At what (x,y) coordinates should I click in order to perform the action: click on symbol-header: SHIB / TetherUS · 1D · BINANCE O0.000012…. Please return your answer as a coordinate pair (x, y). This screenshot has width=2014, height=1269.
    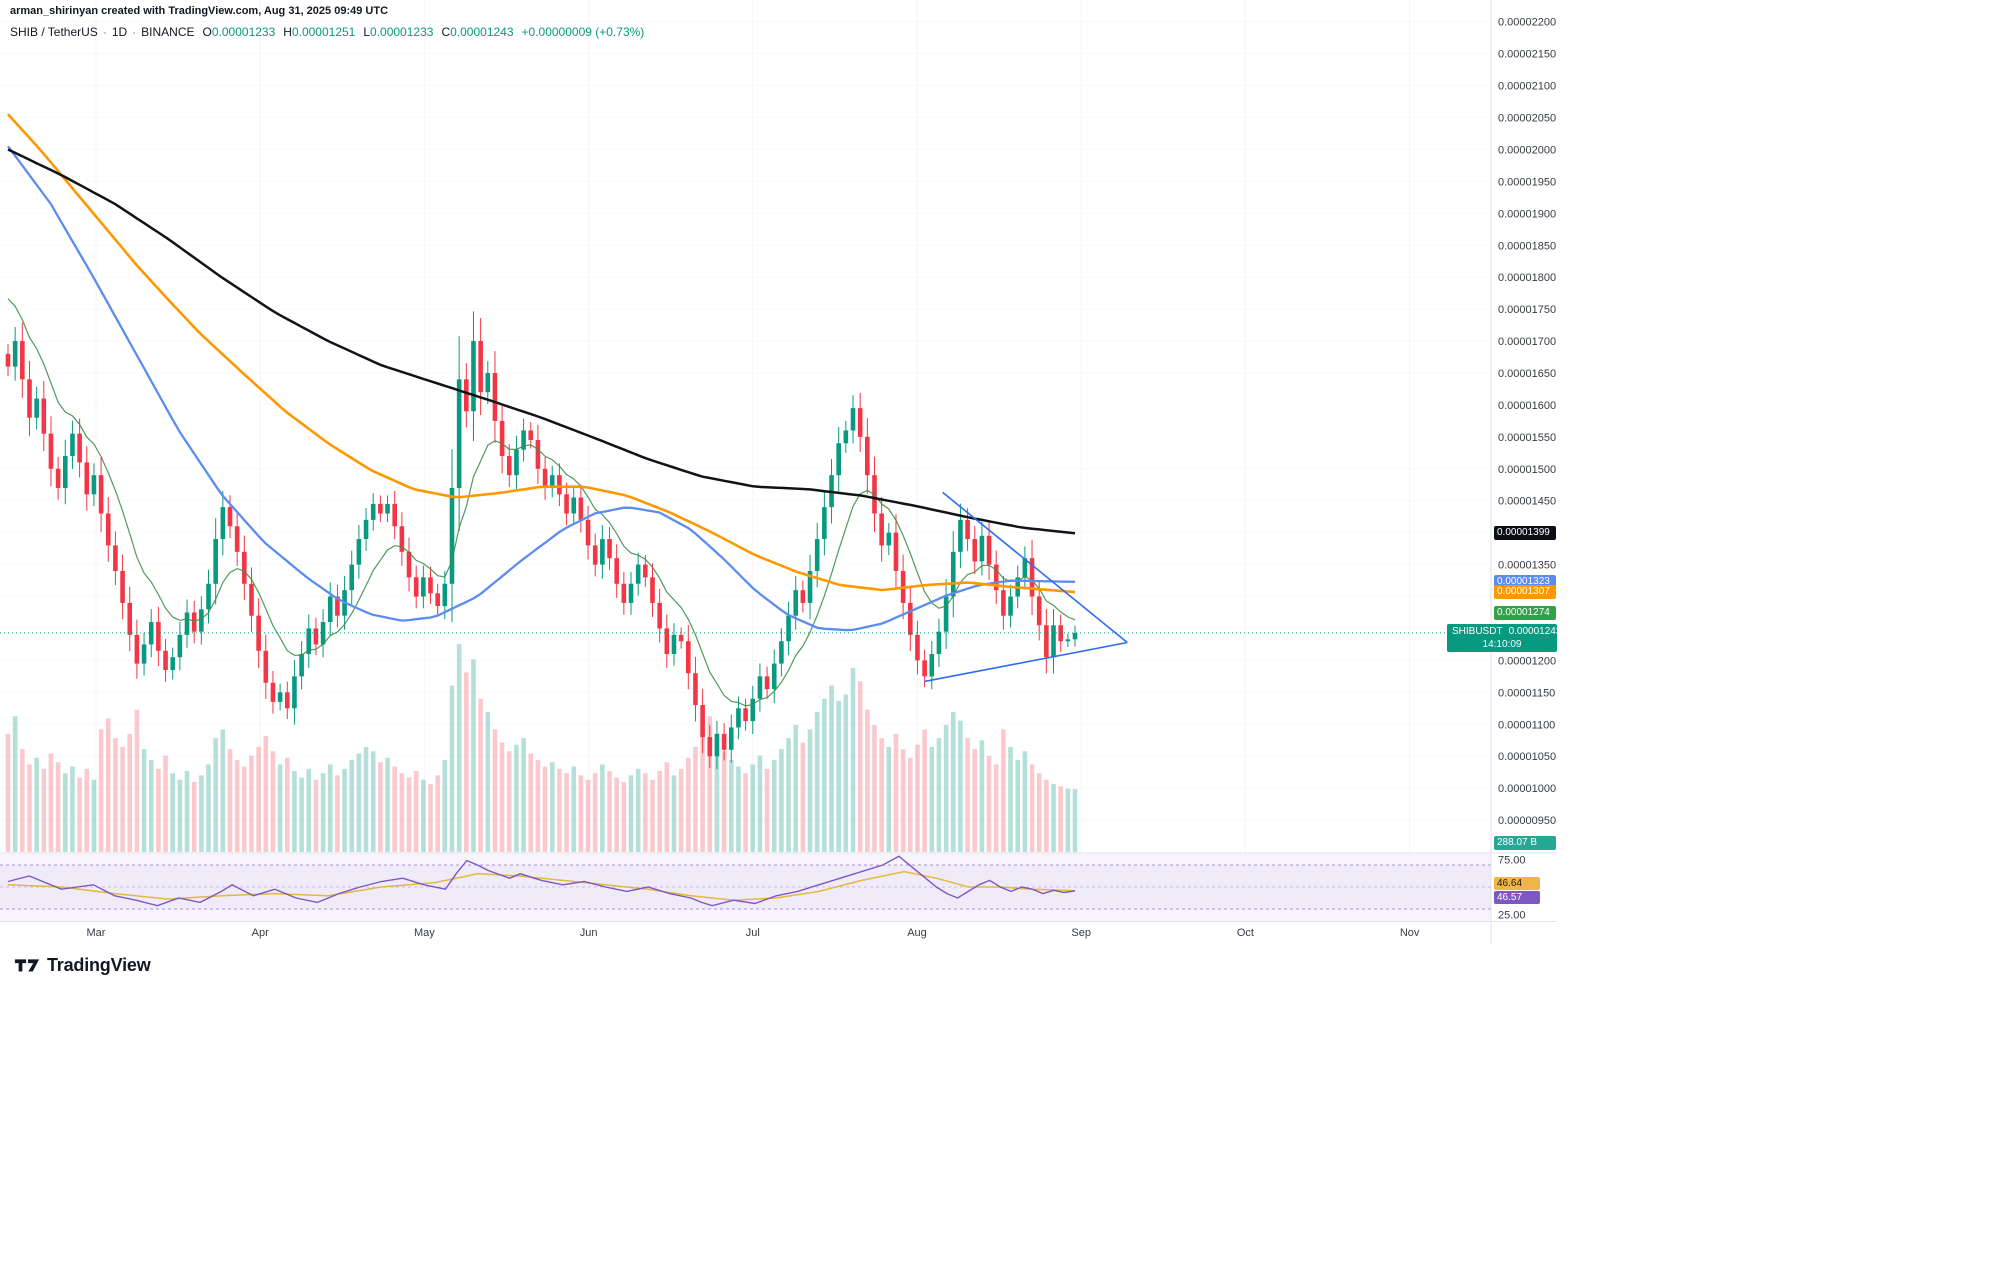
    Looking at the image, I should click on (327, 32).